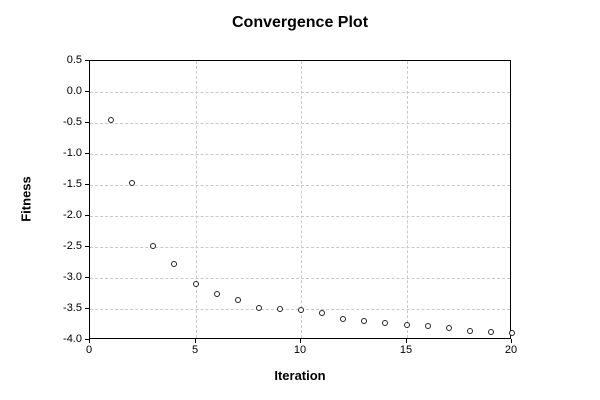 The width and height of the screenshot is (600, 400). I want to click on y-tick-label: -0.5, so click(72, 122).